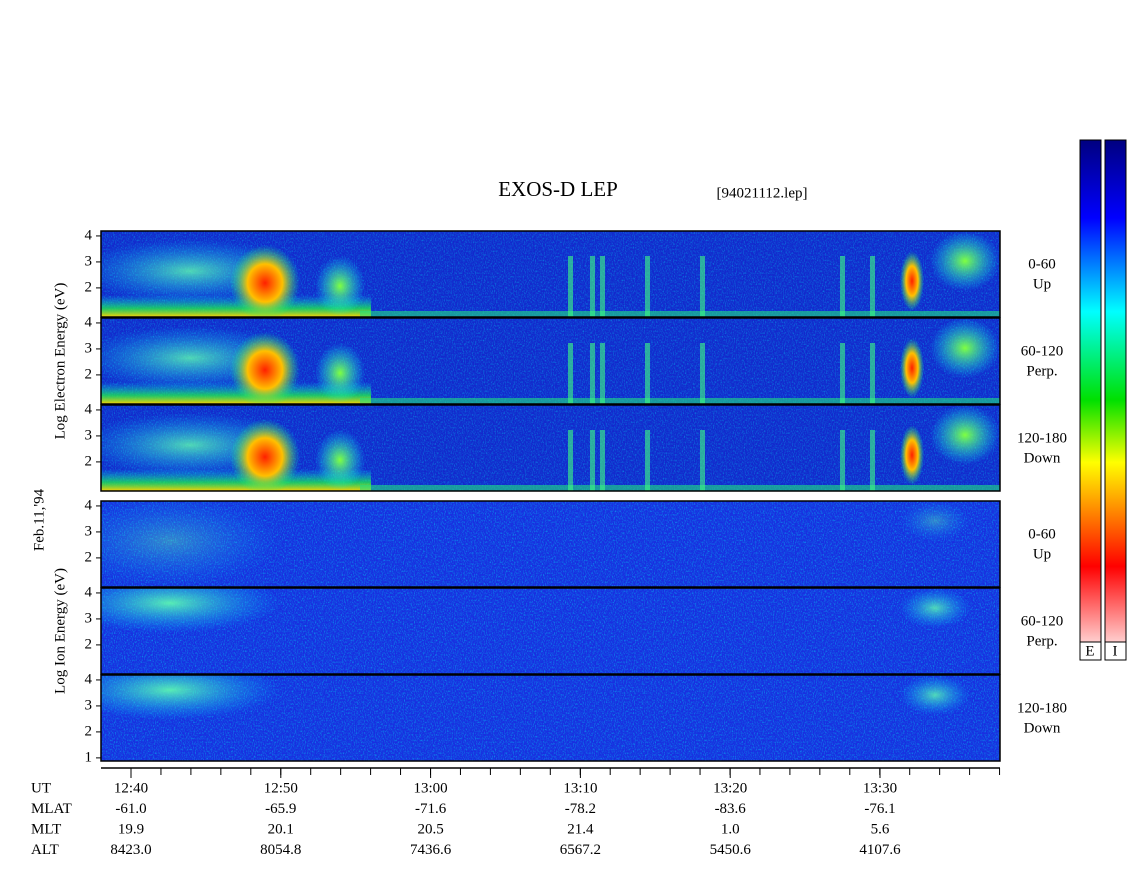 This screenshot has height=875, width=1130. What do you see at coordinates (430, 829) in the screenshot?
I see `row-value: 20.5` at bounding box center [430, 829].